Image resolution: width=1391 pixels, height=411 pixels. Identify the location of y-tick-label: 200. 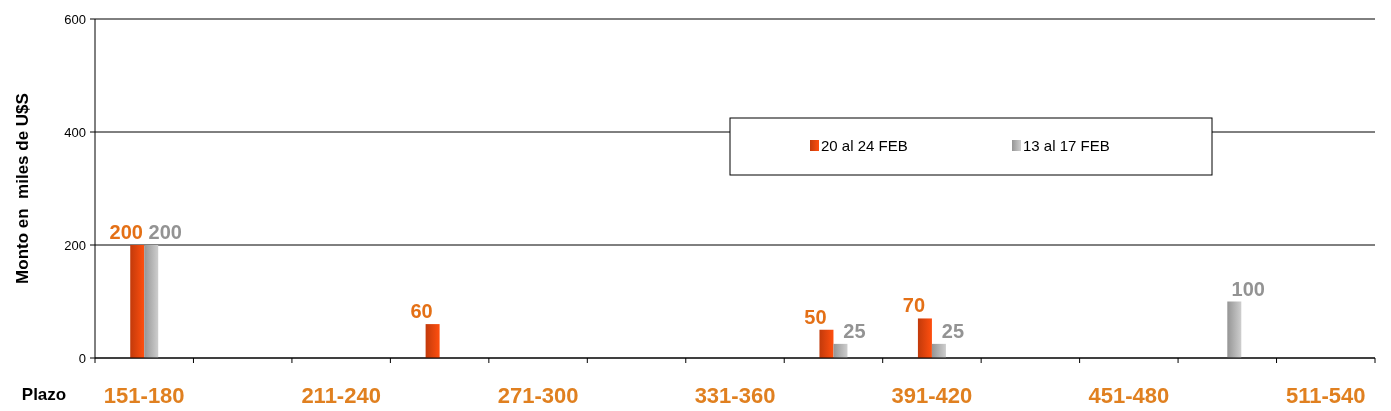
(75, 245).